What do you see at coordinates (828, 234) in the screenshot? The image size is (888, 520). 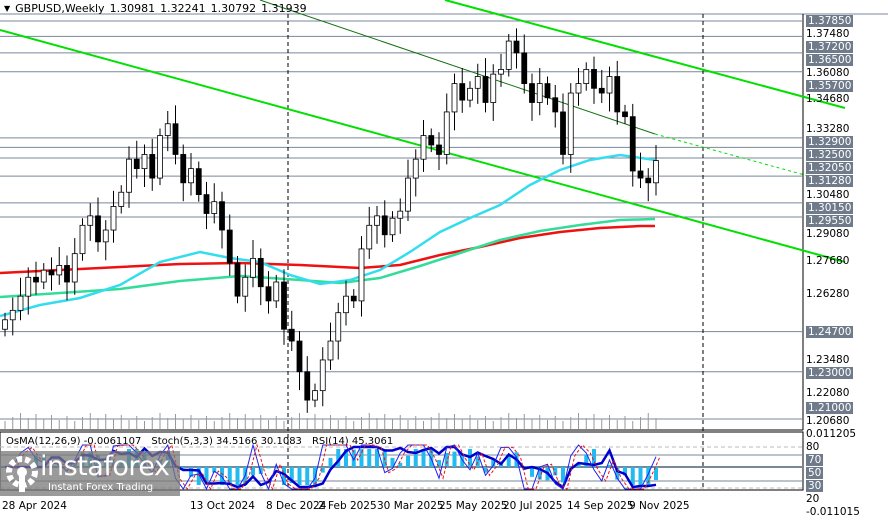 I see `price-axis-label: 1.29080` at bounding box center [828, 234].